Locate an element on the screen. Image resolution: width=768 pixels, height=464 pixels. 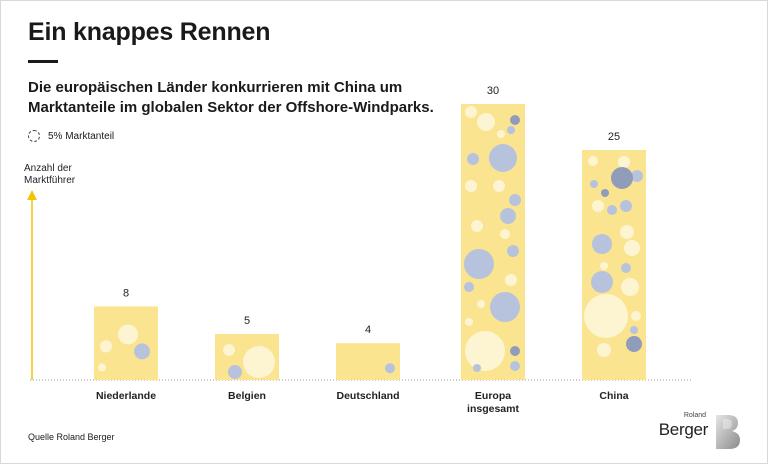
page-title: Ein knappes Rennen is located at coordinates (149, 32).